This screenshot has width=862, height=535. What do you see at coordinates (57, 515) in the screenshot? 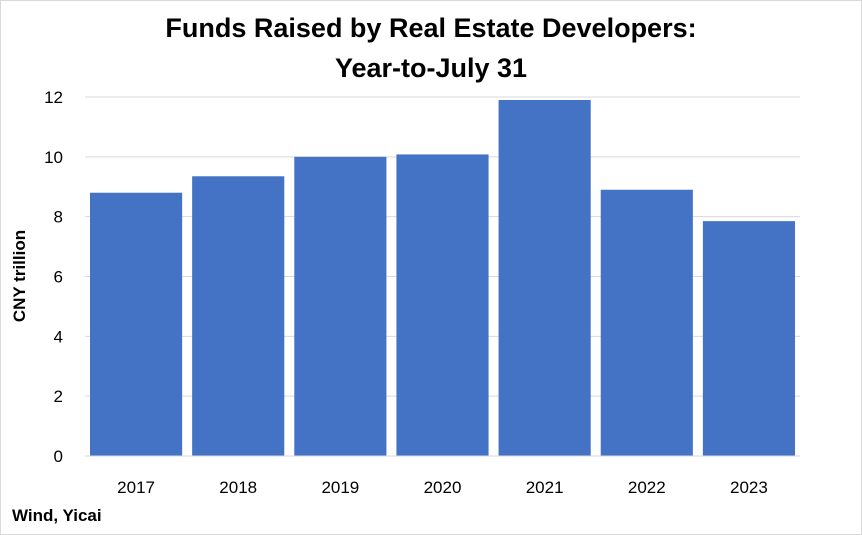
I see `source-note: Wind, Yicai` at bounding box center [57, 515].